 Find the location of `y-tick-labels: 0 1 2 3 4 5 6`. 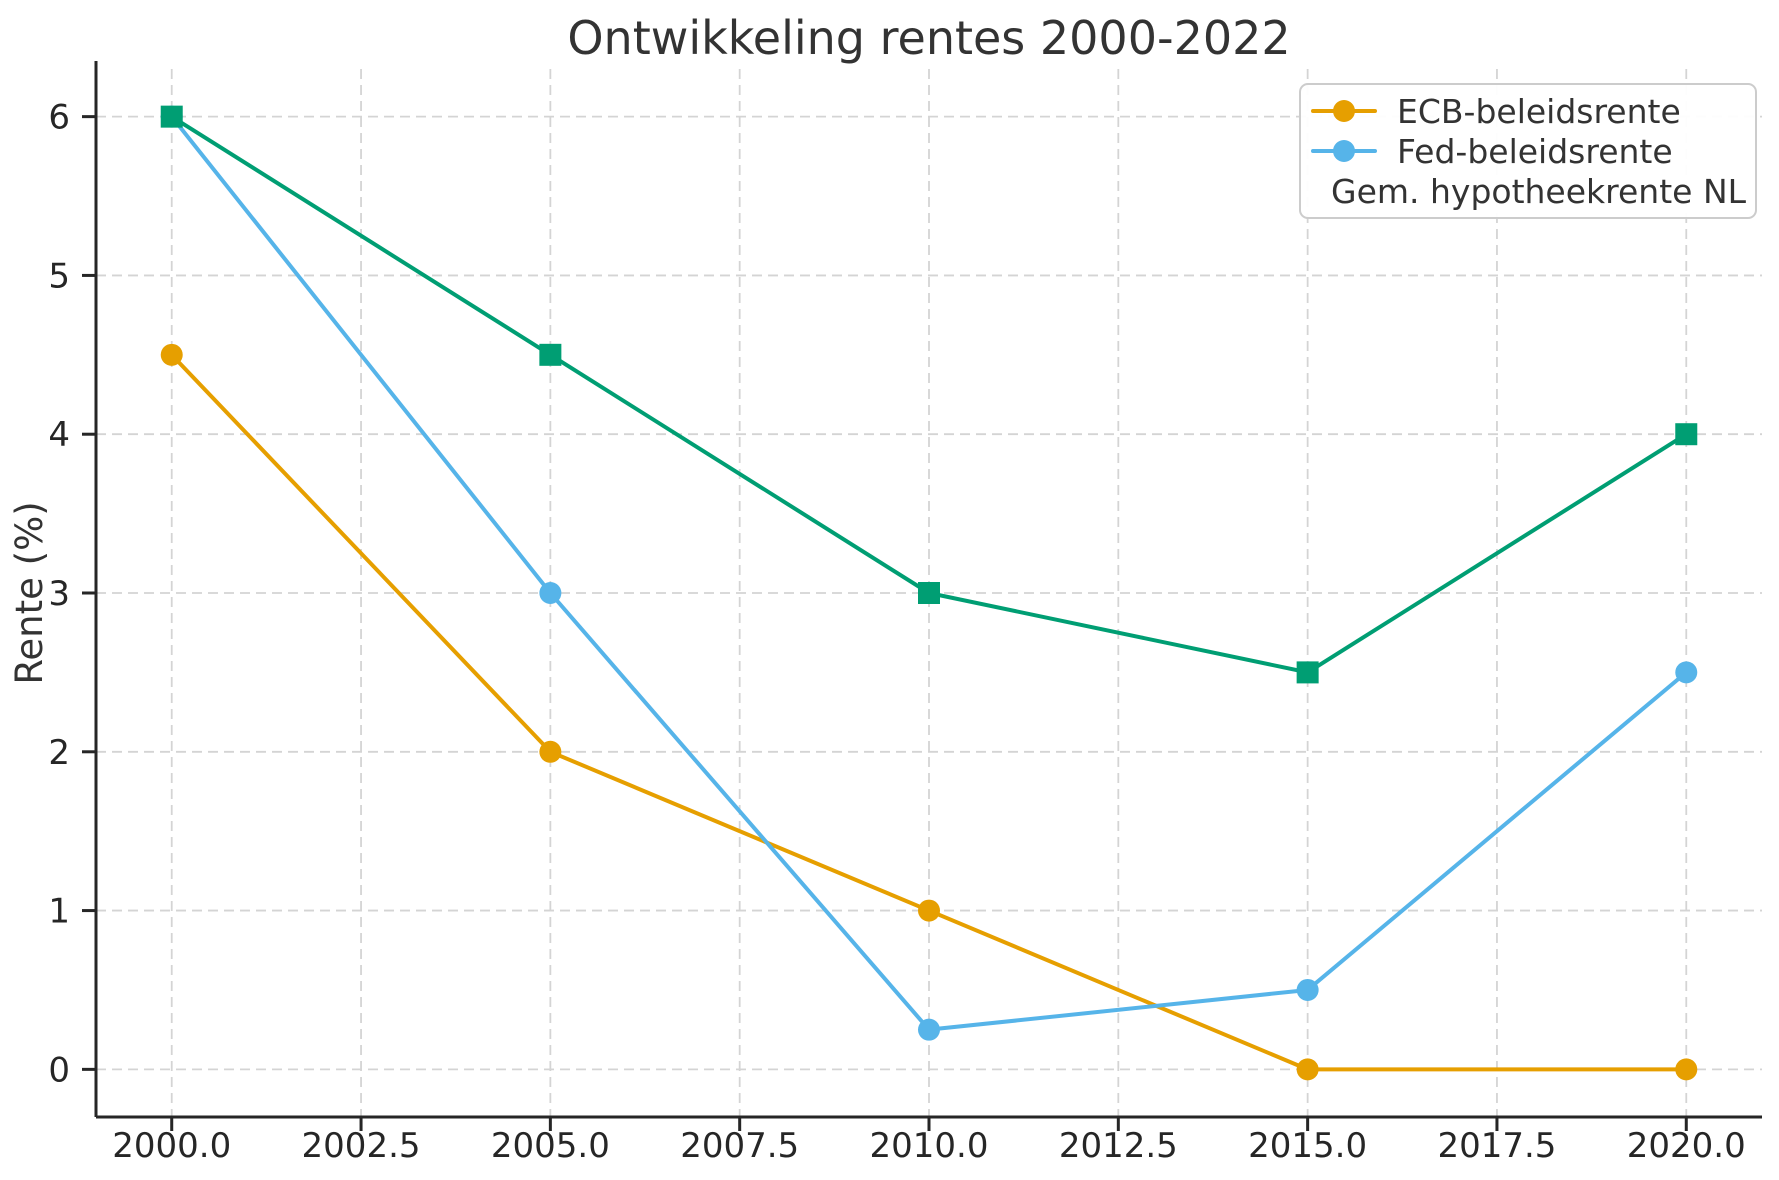

y-tick-labels: 0 1 2 3 4 5 6 is located at coordinates (59, 594).